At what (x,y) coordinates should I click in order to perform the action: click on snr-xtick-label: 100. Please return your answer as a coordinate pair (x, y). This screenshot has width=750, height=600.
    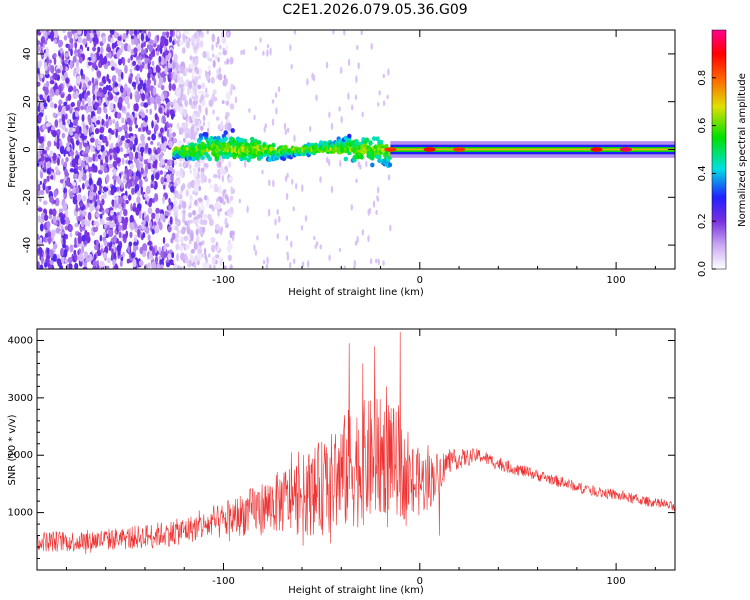
    Looking at the image, I should click on (616, 581).